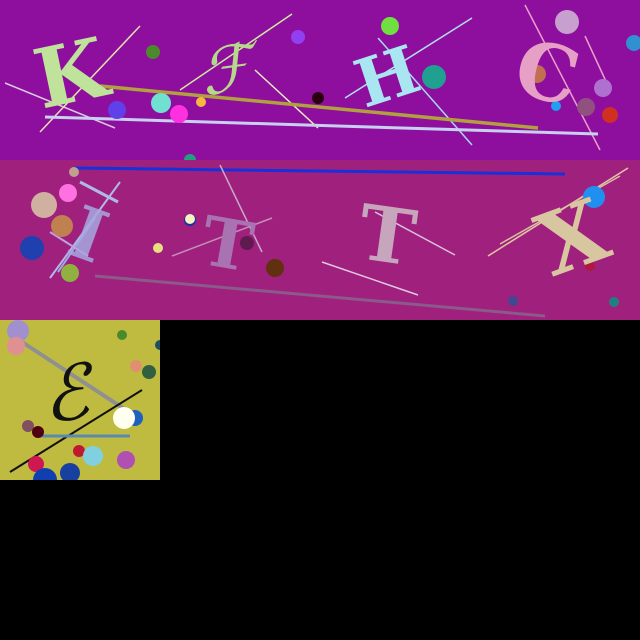 Image resolution: width=640 pixels, height=640 pixels. What do you see at coordinates (387, 235) in the screenshot?
I see `glyph-letter: T` at bounding box center [387, 235].